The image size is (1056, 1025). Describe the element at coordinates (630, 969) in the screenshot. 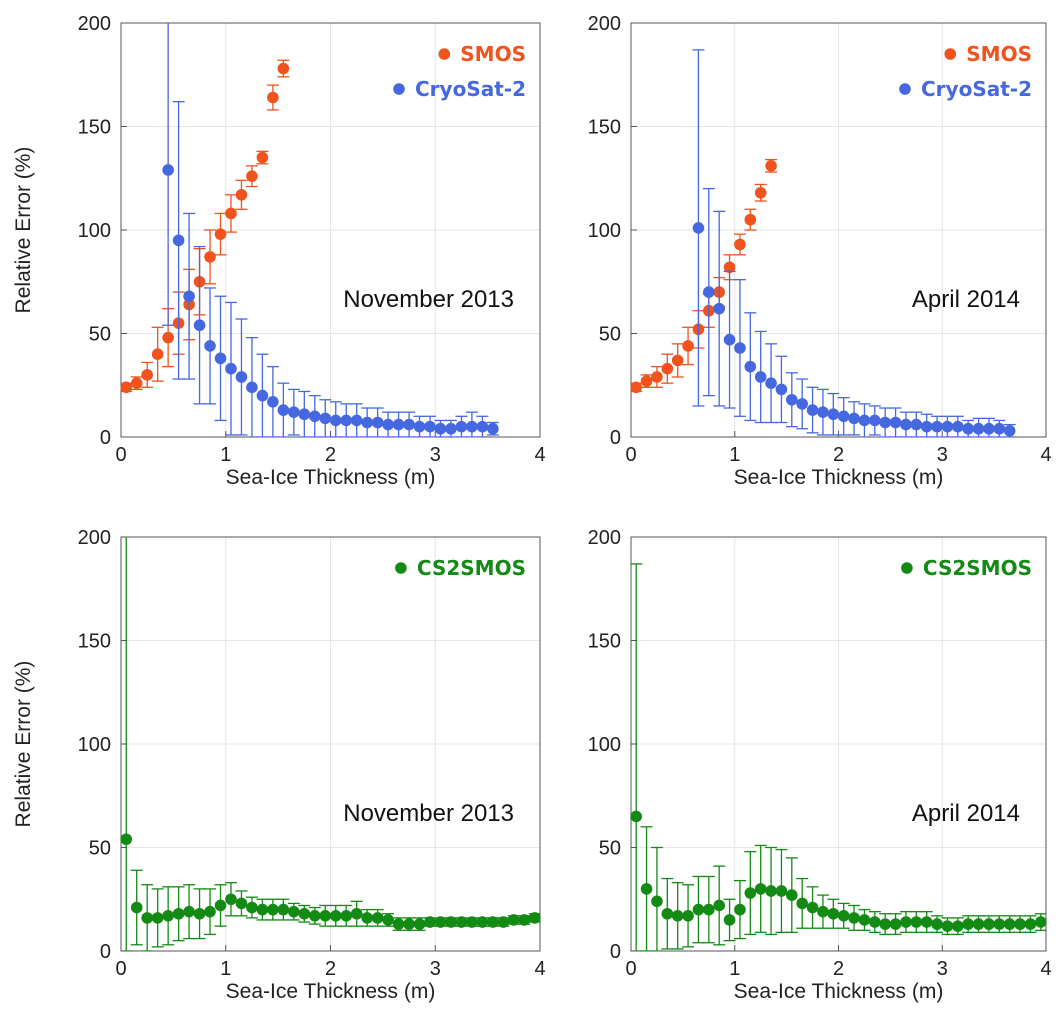

I see `x-tick-label: 0` at that location.